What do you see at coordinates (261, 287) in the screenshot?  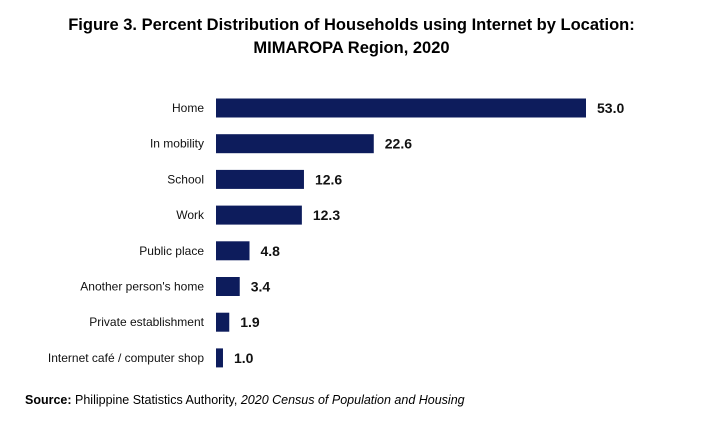 I see `value-label: 3.4` at bounding box center [261, 287].